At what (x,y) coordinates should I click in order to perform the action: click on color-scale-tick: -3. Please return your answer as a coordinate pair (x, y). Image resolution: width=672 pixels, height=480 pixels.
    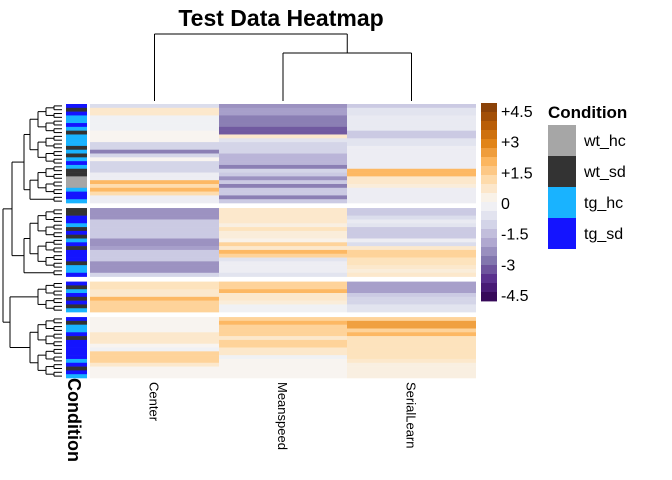
    Looking at the image, I should click on (508, 265).